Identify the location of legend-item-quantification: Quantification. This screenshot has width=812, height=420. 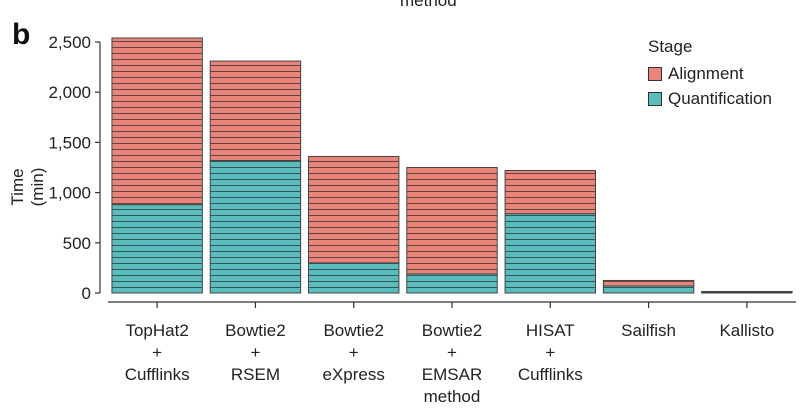
(710, 98).